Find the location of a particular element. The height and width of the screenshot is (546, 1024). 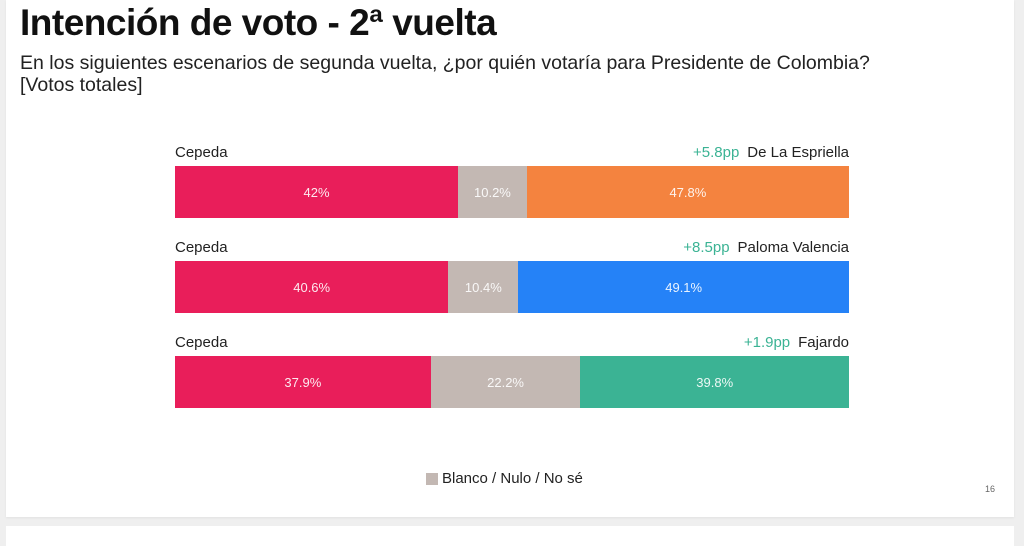

bar-segment-blanco: 10.4% is located at coordinates (483, 287).